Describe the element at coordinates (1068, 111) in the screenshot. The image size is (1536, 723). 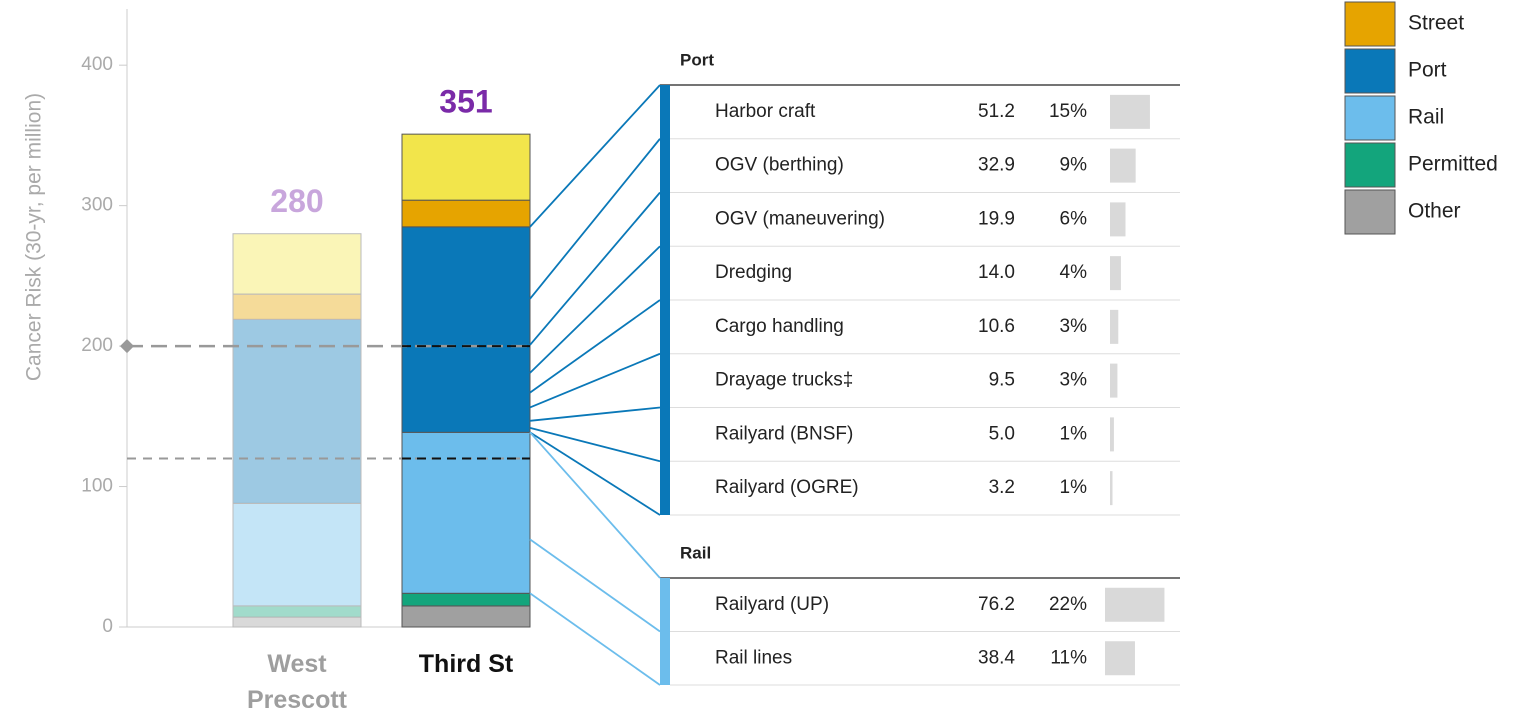
I see `row-share: 15%` at that location.